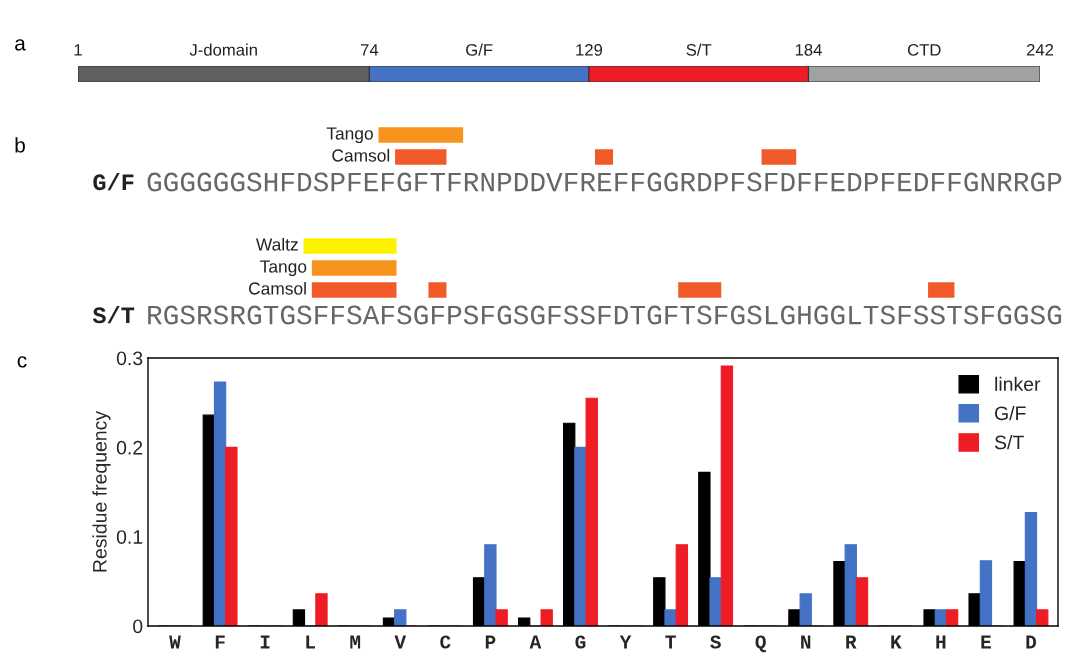 This screenshot has height=661, width=1065. Describe the element at coordinates (1009, 442) in the screenshot. I see `legend-label: S/T` at that location.